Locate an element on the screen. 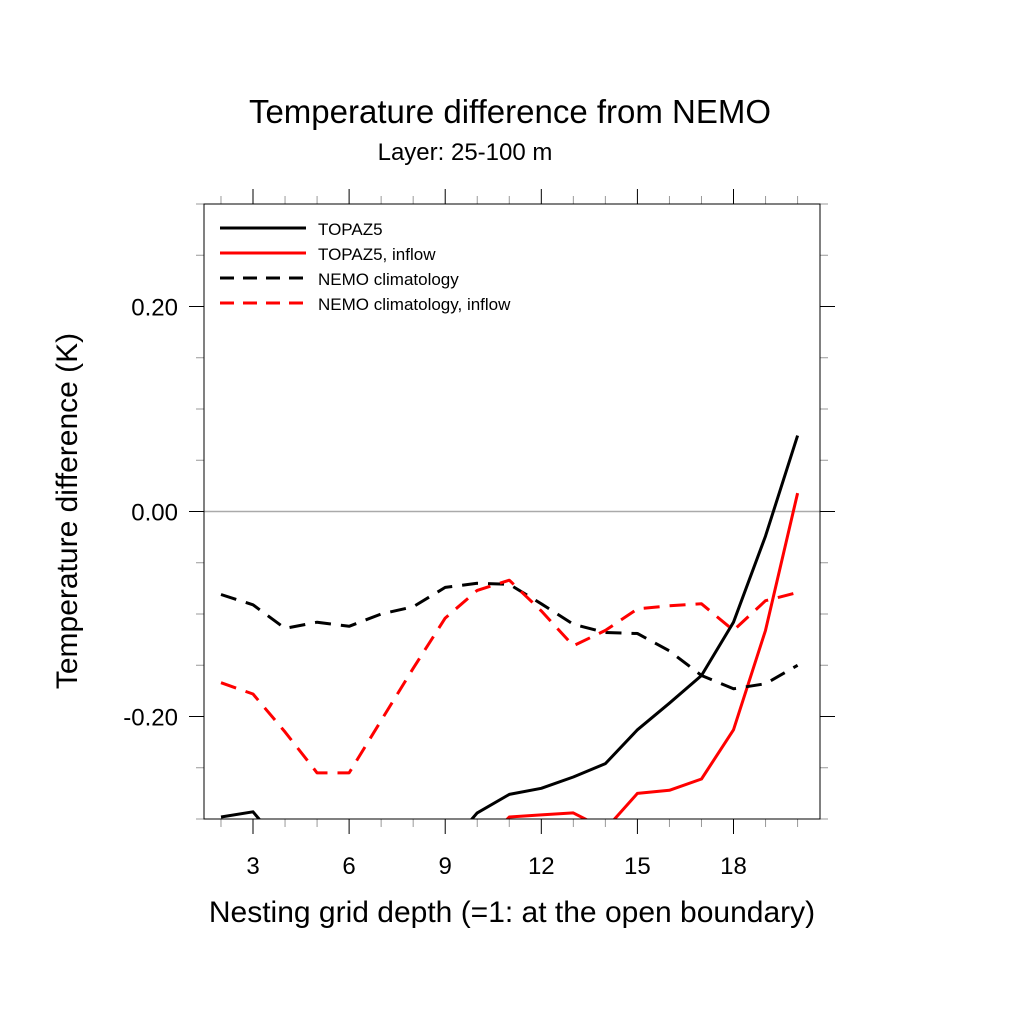 The width and height of the screenshot is (1024, 1024). y-tick-label: -0.20 is located at coordinates (150, 718).